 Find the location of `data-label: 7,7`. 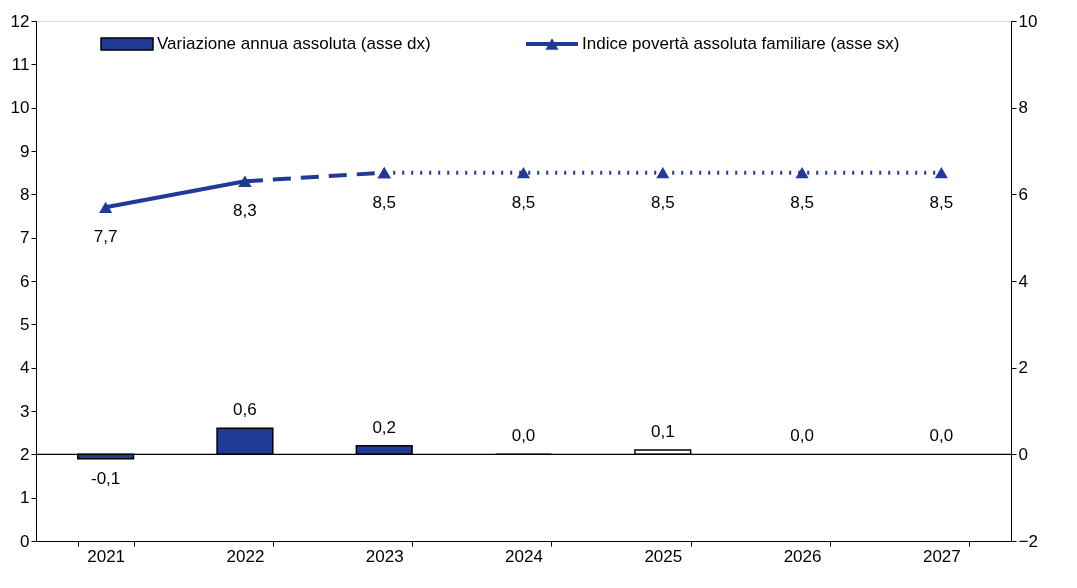

data-label: 7,7 is located at coordinates (105, 237).